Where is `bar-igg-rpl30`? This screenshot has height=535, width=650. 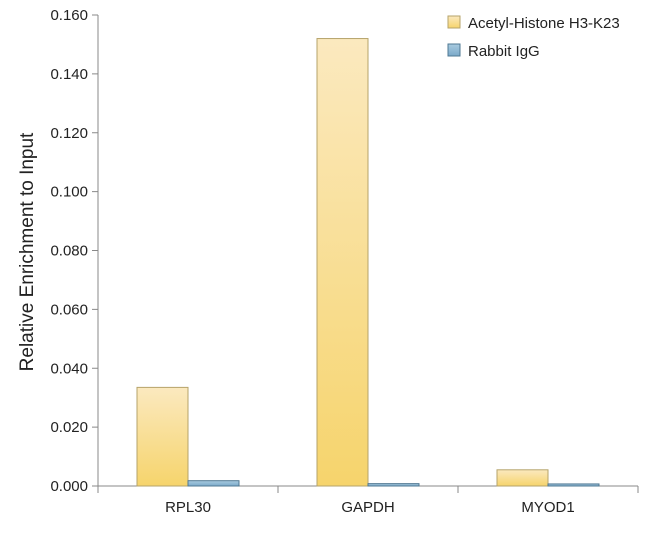 bar-igg-rpl30 is located at coordinates (213, 483).